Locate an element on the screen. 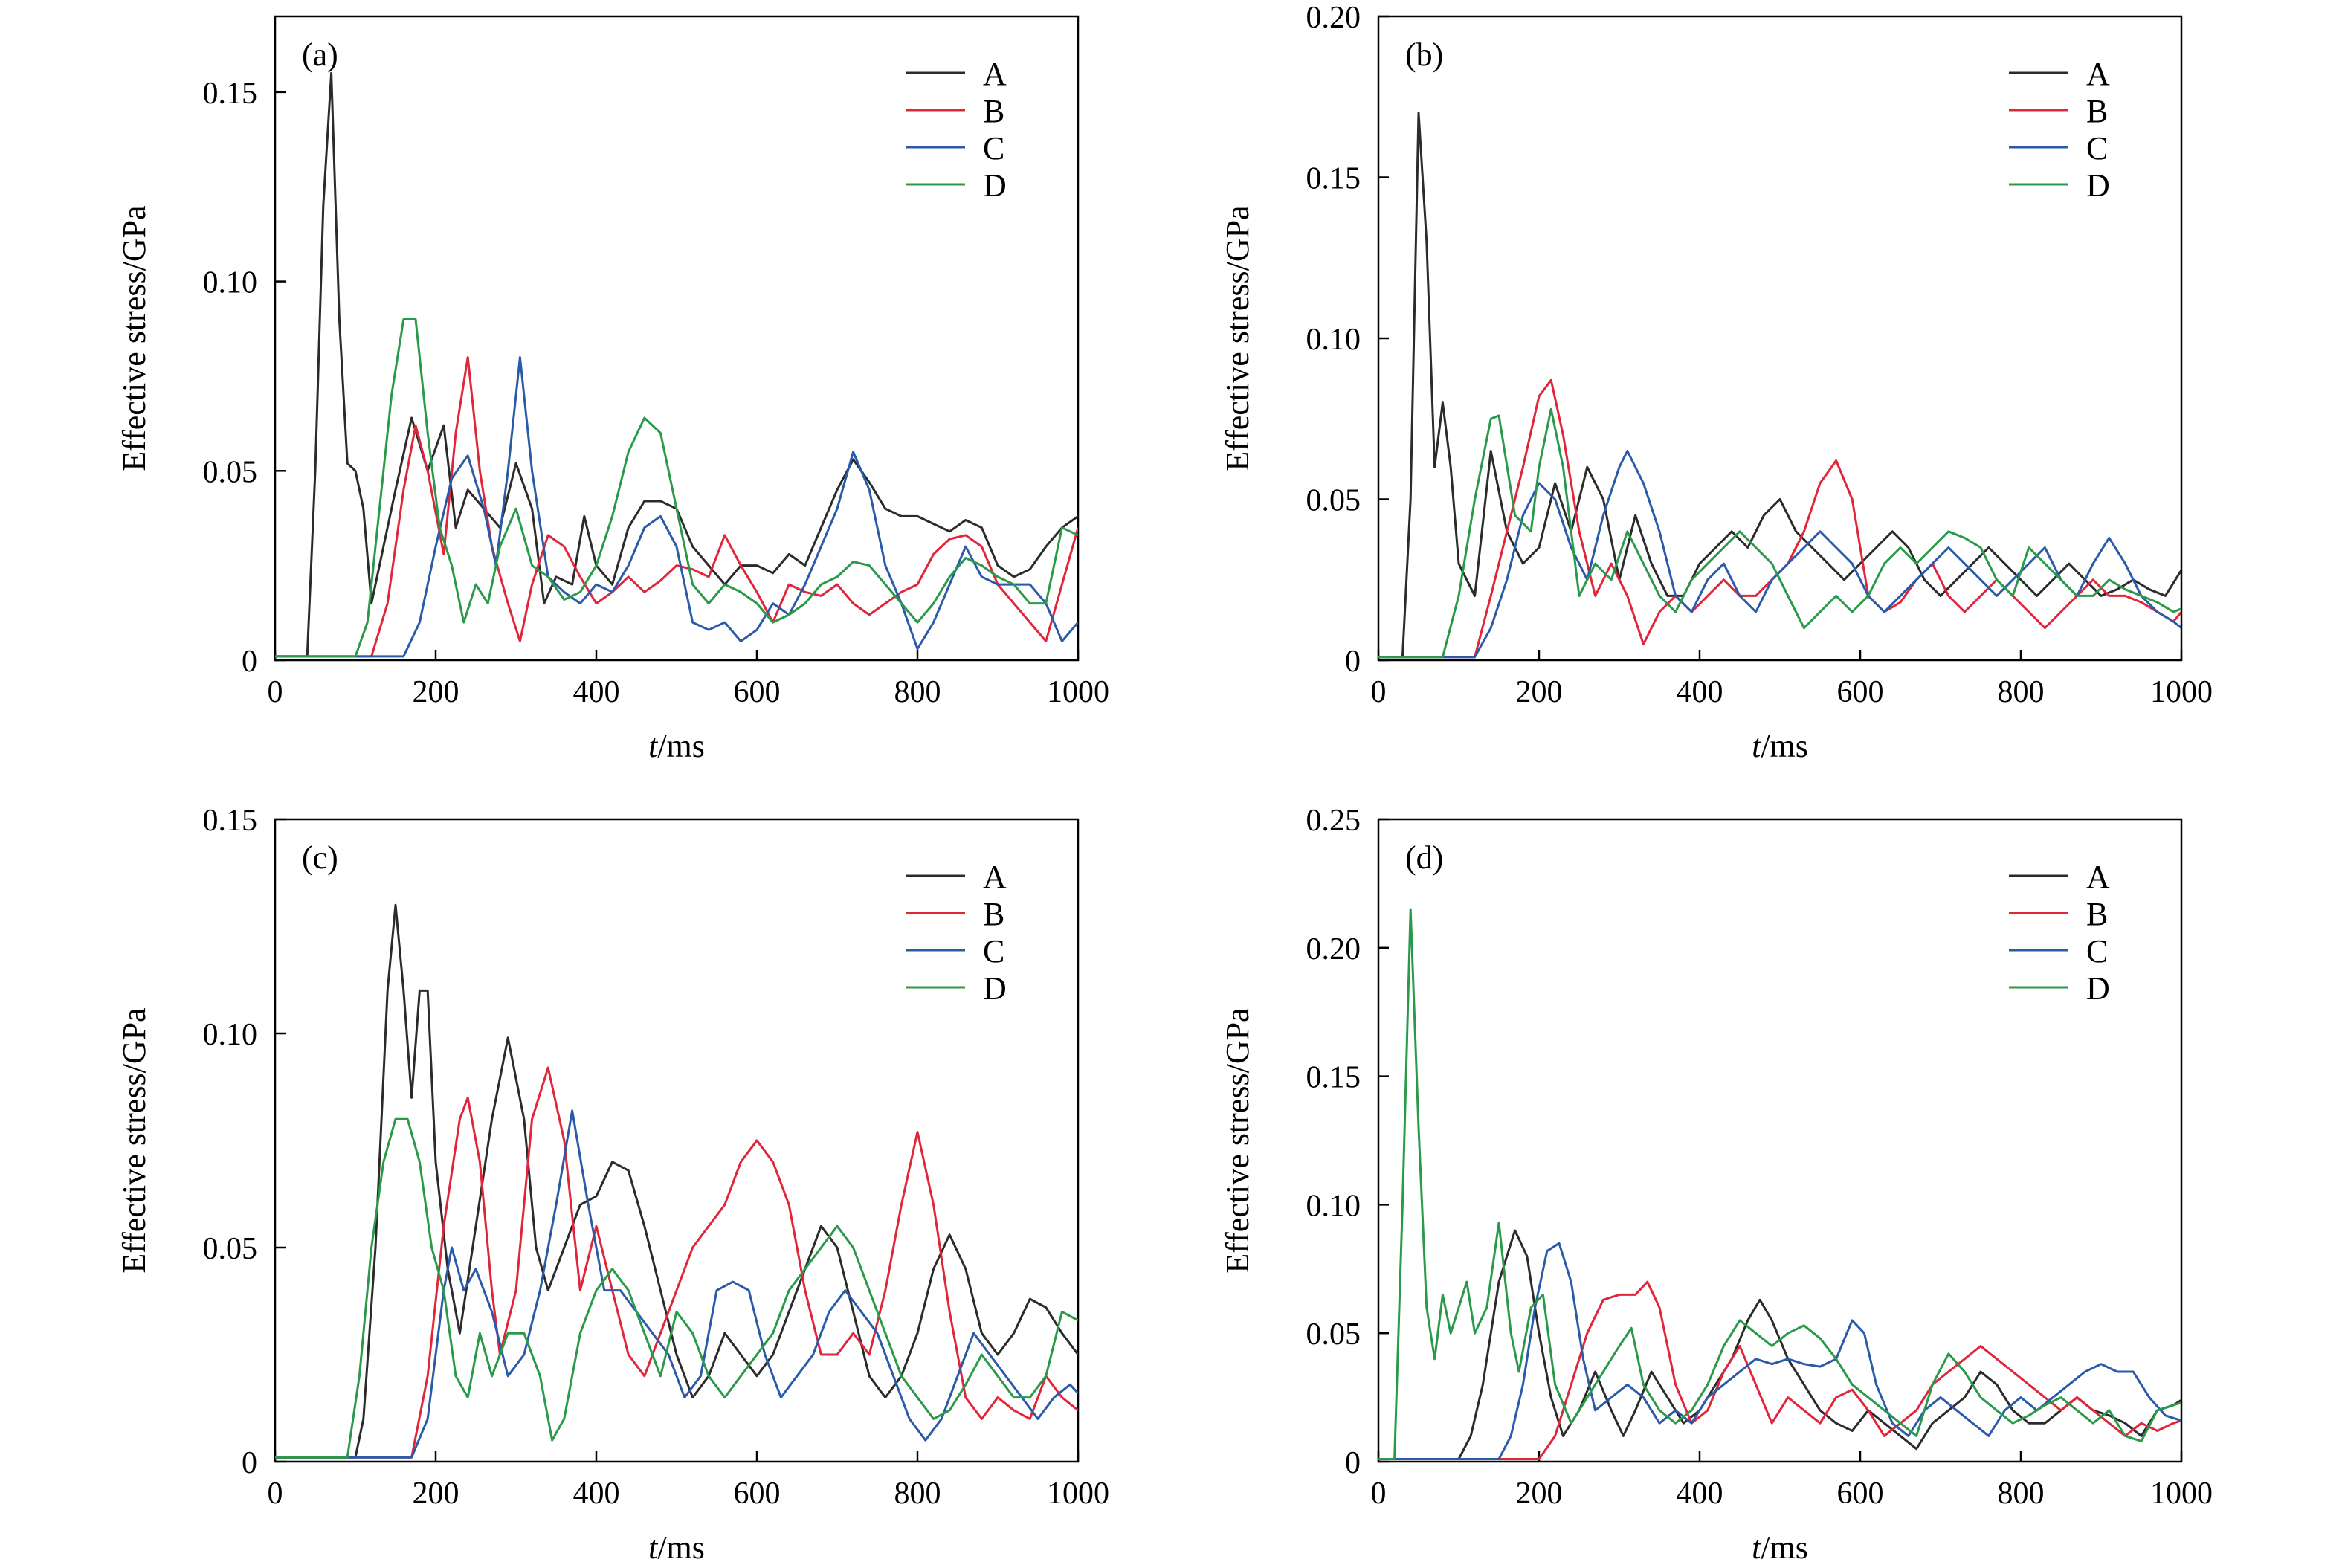 The width and height of the screenshot is (2342, 1568). y-tick-label: 0.25 is located at coordinates (1334, 821).